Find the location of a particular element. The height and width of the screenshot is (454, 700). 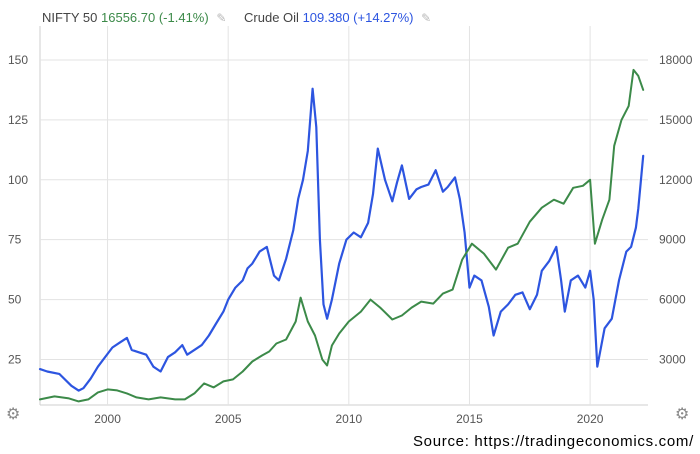

y-left-tick-label: 25 is located at coordinates (15, 359).